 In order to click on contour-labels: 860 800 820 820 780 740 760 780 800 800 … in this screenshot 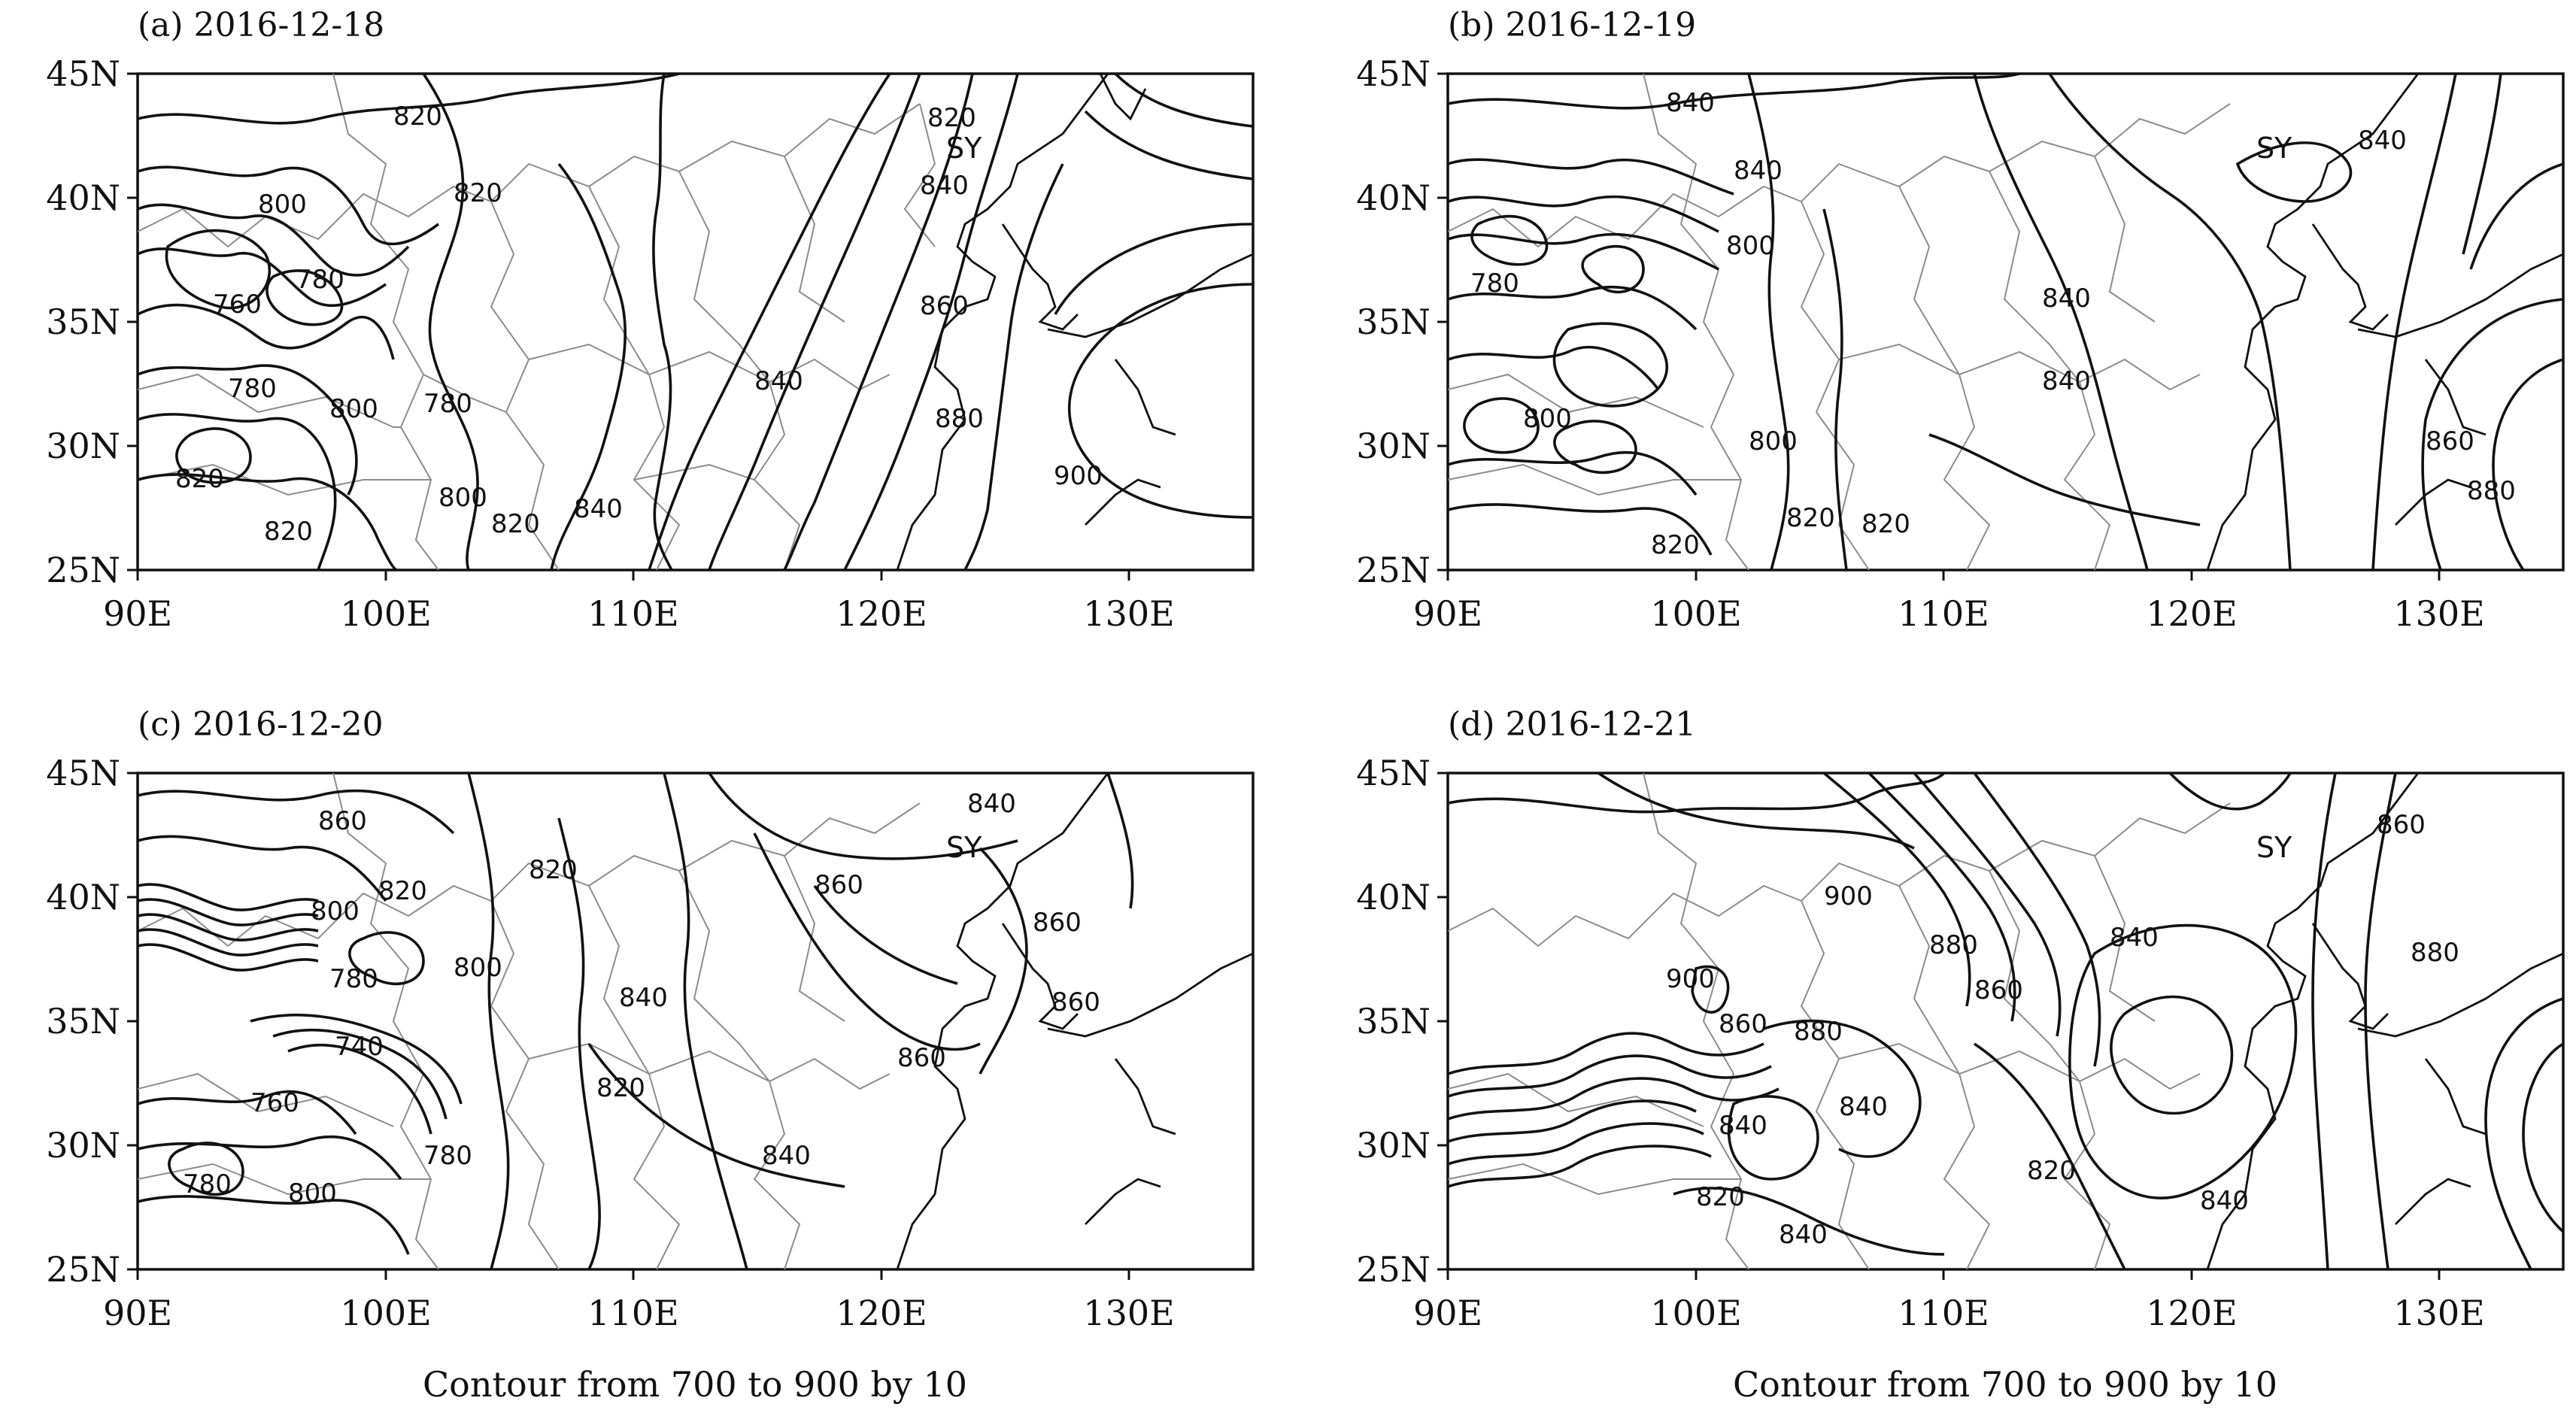, I will do `click(641, 998)`.